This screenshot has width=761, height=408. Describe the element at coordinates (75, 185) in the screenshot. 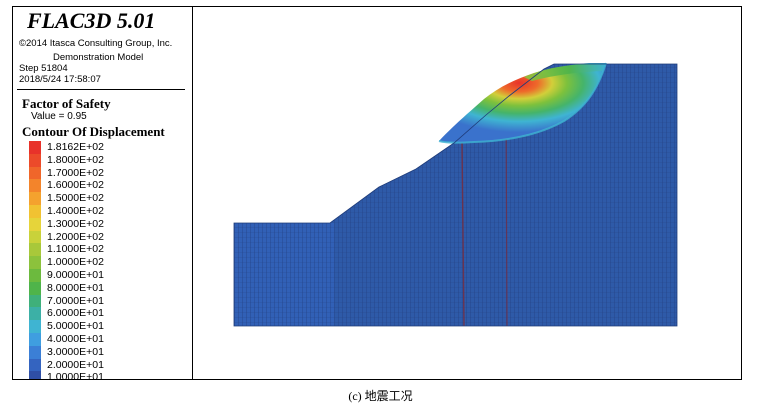

I see `colorbar-label: 1.6000E+02` at that location.